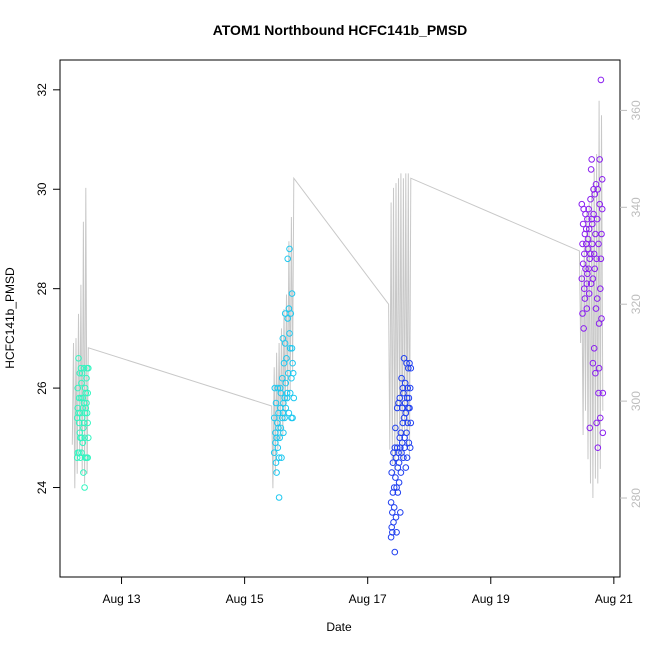 The image size is (650, 650). Describe the element at coordinates (47, 288) in the screenshot. I see `y-axis: 24 26 28 30 32` at that location.